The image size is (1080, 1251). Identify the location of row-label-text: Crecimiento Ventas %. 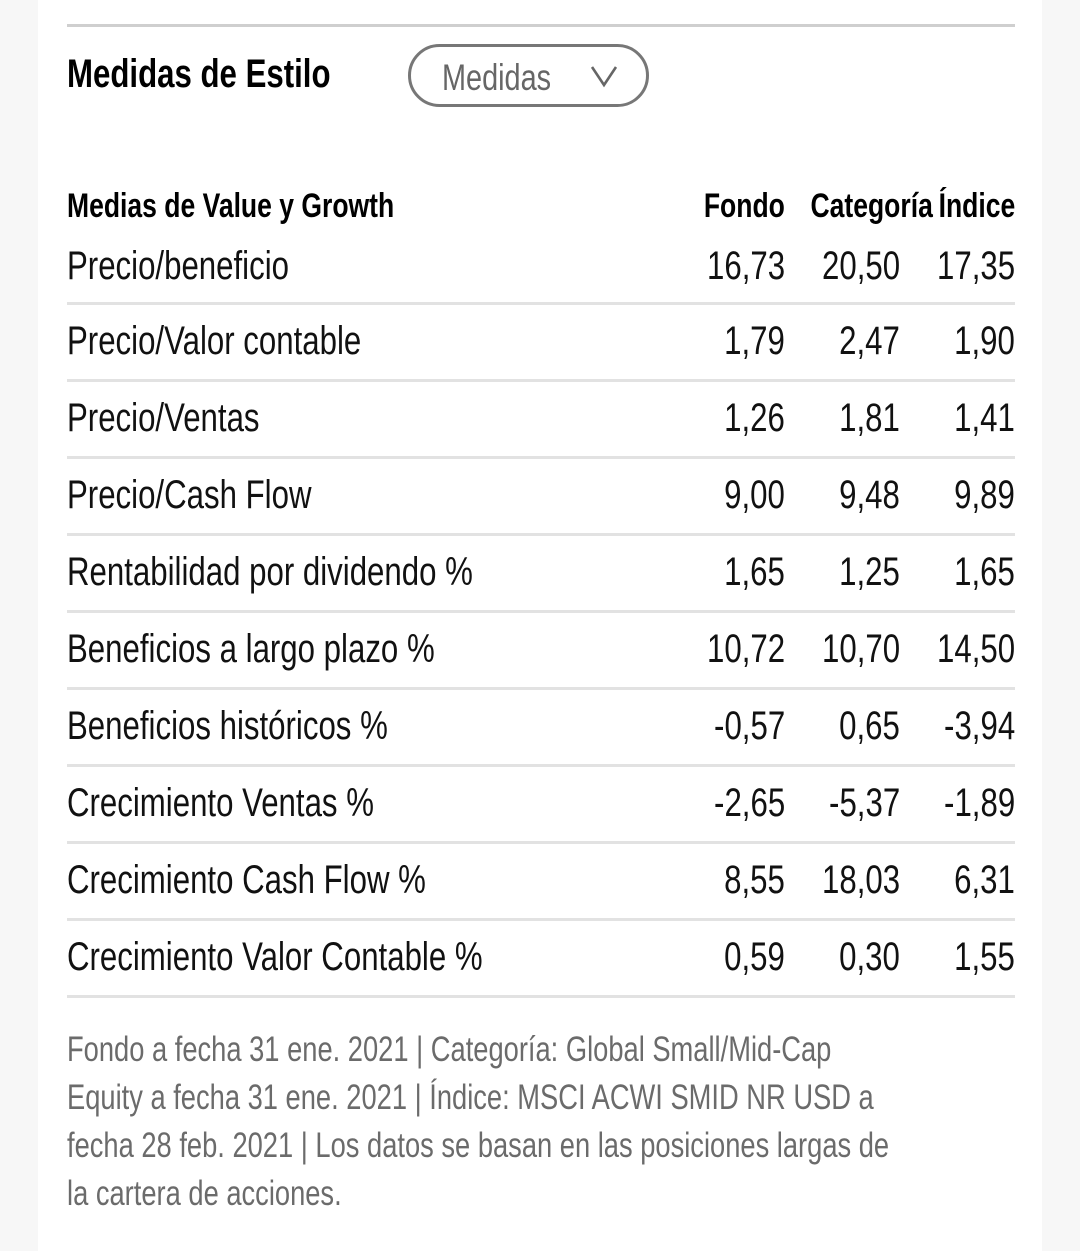
(220, 803).